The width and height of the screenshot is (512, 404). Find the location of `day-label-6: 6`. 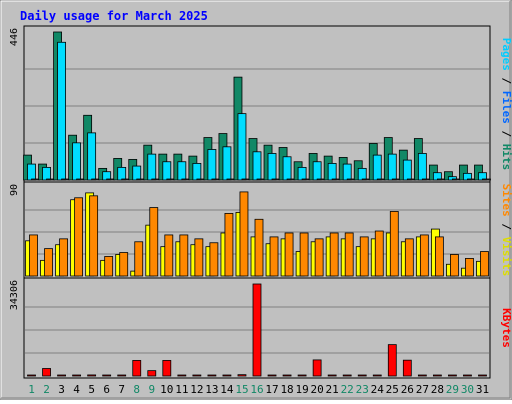

day-label-6: 6 is located at coordinates (106, 389).